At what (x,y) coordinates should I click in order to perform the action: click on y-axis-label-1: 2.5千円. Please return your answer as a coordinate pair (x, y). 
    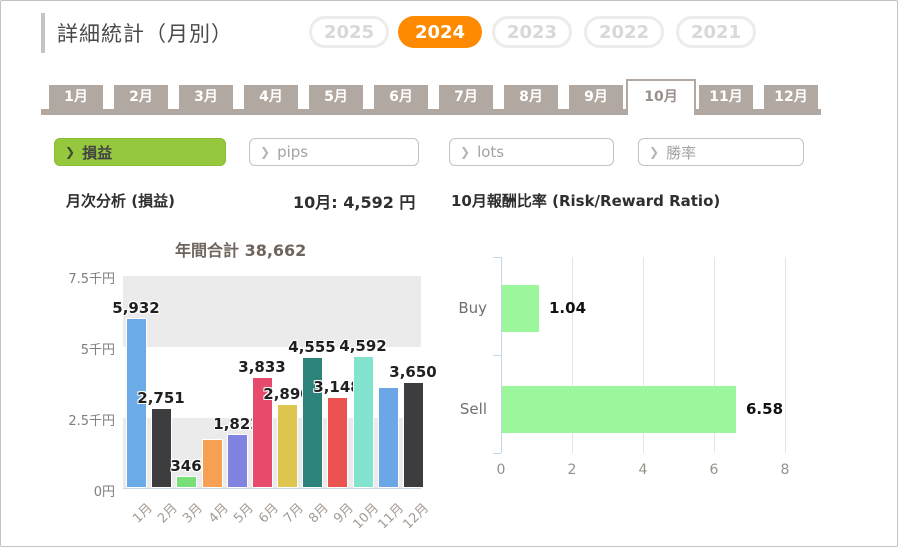
    Looking at the image, I should click on (91, 421).